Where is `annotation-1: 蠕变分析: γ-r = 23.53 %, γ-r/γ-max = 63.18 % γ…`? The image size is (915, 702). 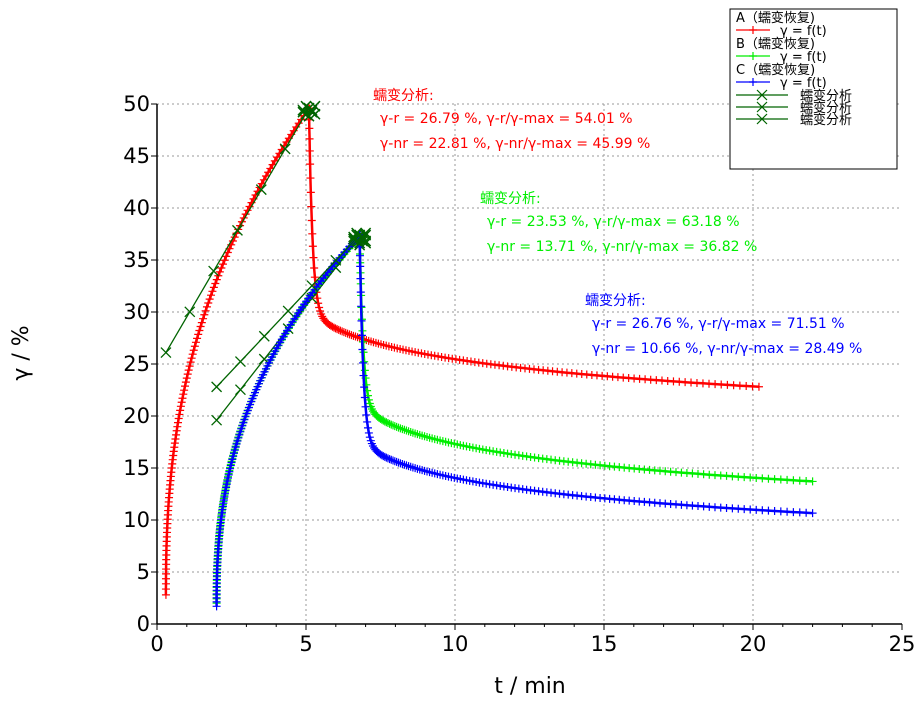
annotation-1: 蠕变分析: γ-r = 23.53 %, γ-r/γ-max = 63.18 % γ… is located at coordinates (618, 223).